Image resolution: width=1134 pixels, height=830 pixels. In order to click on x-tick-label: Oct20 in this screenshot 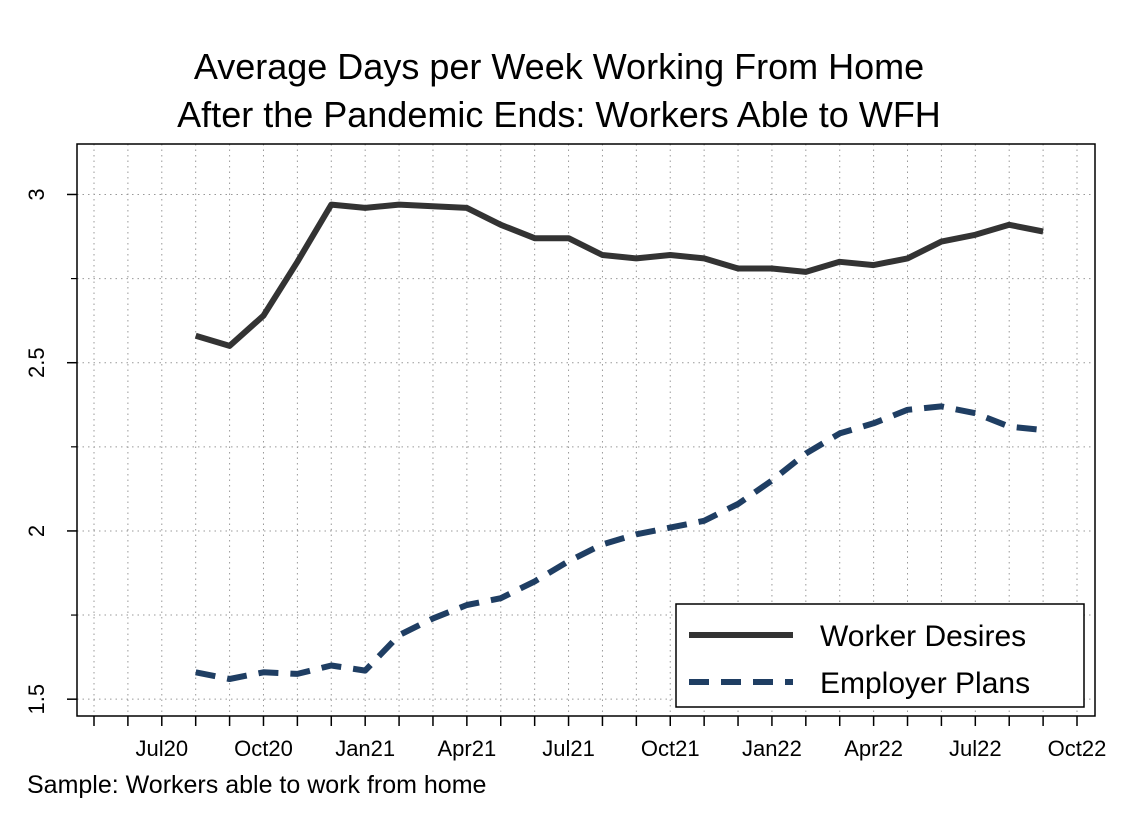, I will do `click(263, 748)`.